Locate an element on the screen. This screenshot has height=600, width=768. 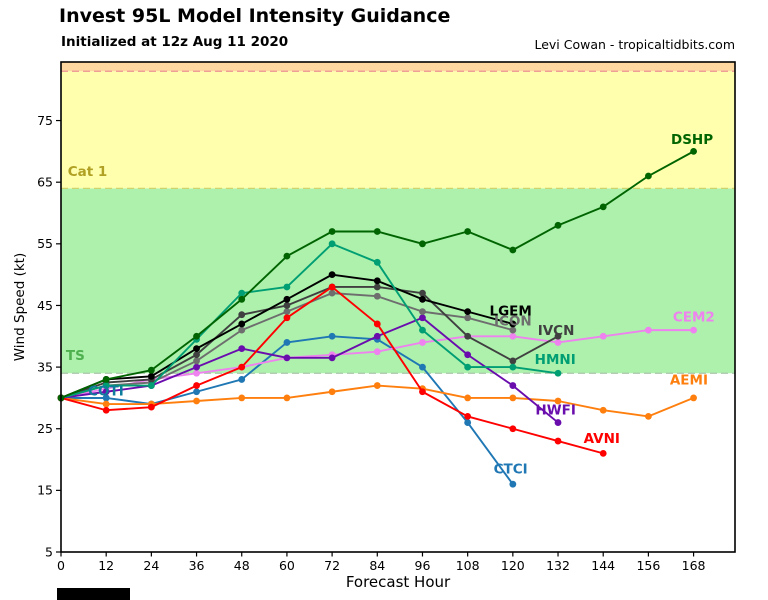
x-tick-label: 0 is located at coordinates (61, 565).